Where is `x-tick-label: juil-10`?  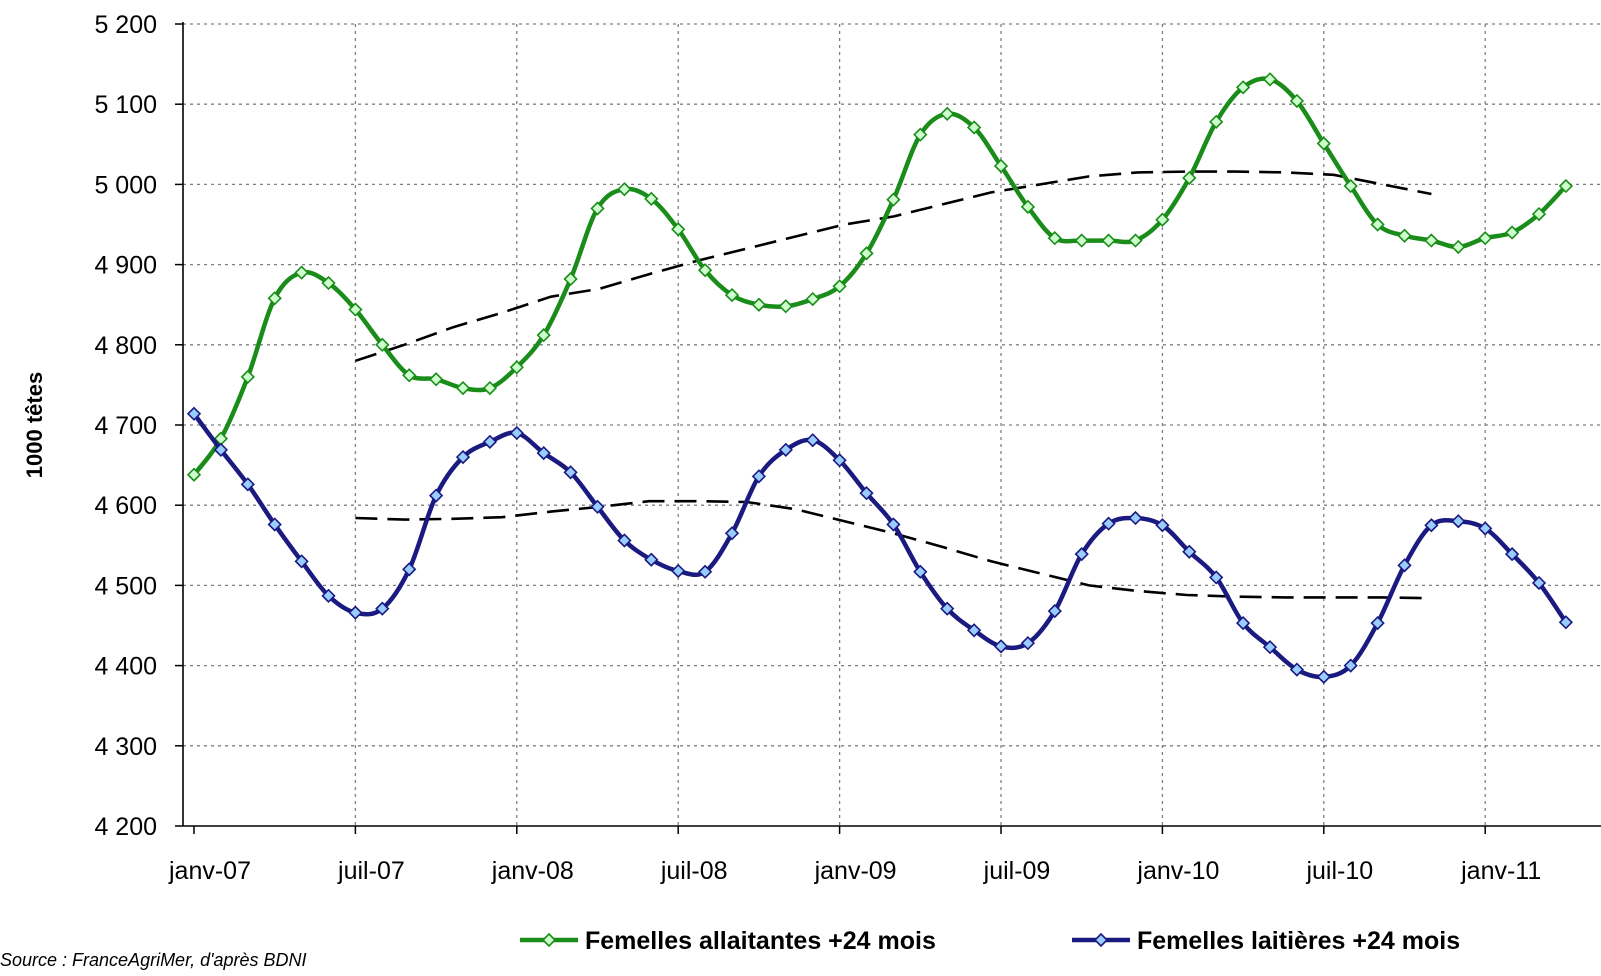 x-tick-label: juil-10 is located at coordinates (1339, 871).